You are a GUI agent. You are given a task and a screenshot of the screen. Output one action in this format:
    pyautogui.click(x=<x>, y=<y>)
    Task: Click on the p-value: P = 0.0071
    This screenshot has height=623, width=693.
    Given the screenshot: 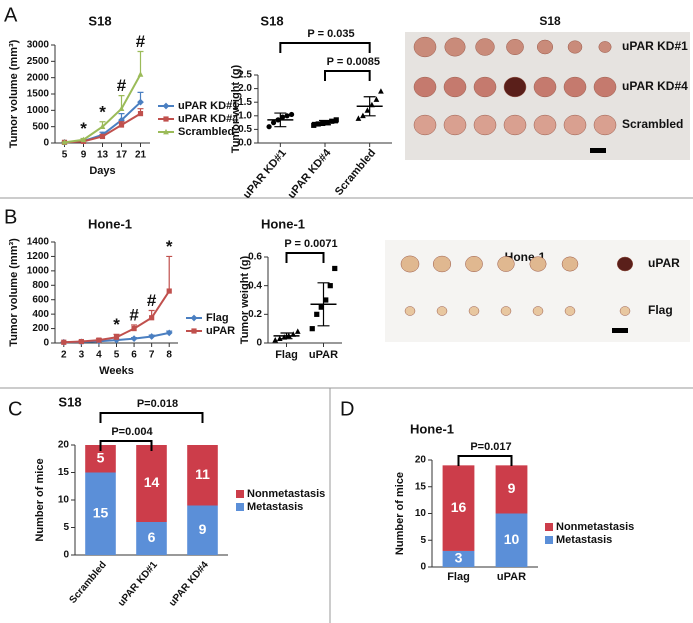 What is the action you would take?
    pyautogui.click(x=310, y=244)
    